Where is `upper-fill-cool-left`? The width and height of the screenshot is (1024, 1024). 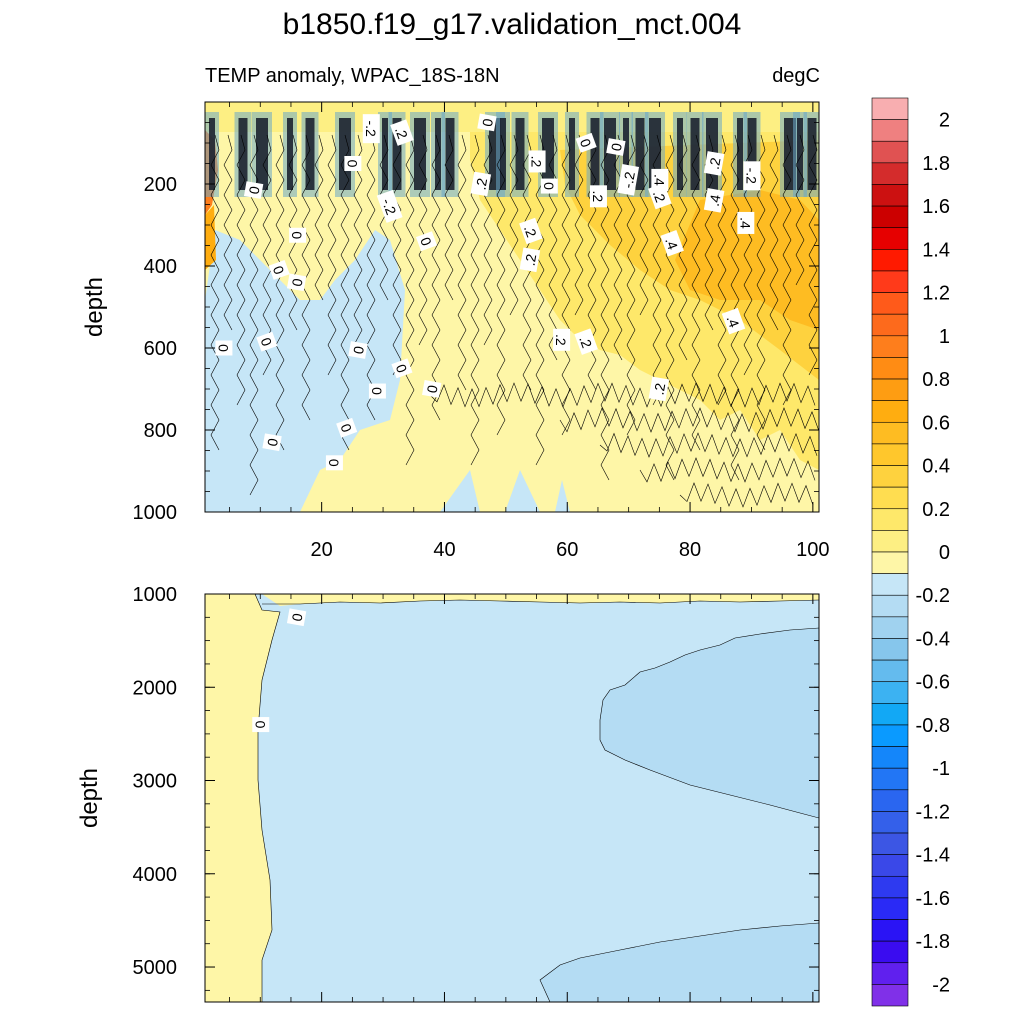 upper-fill-cool-left is located at coordinates (305, 371).